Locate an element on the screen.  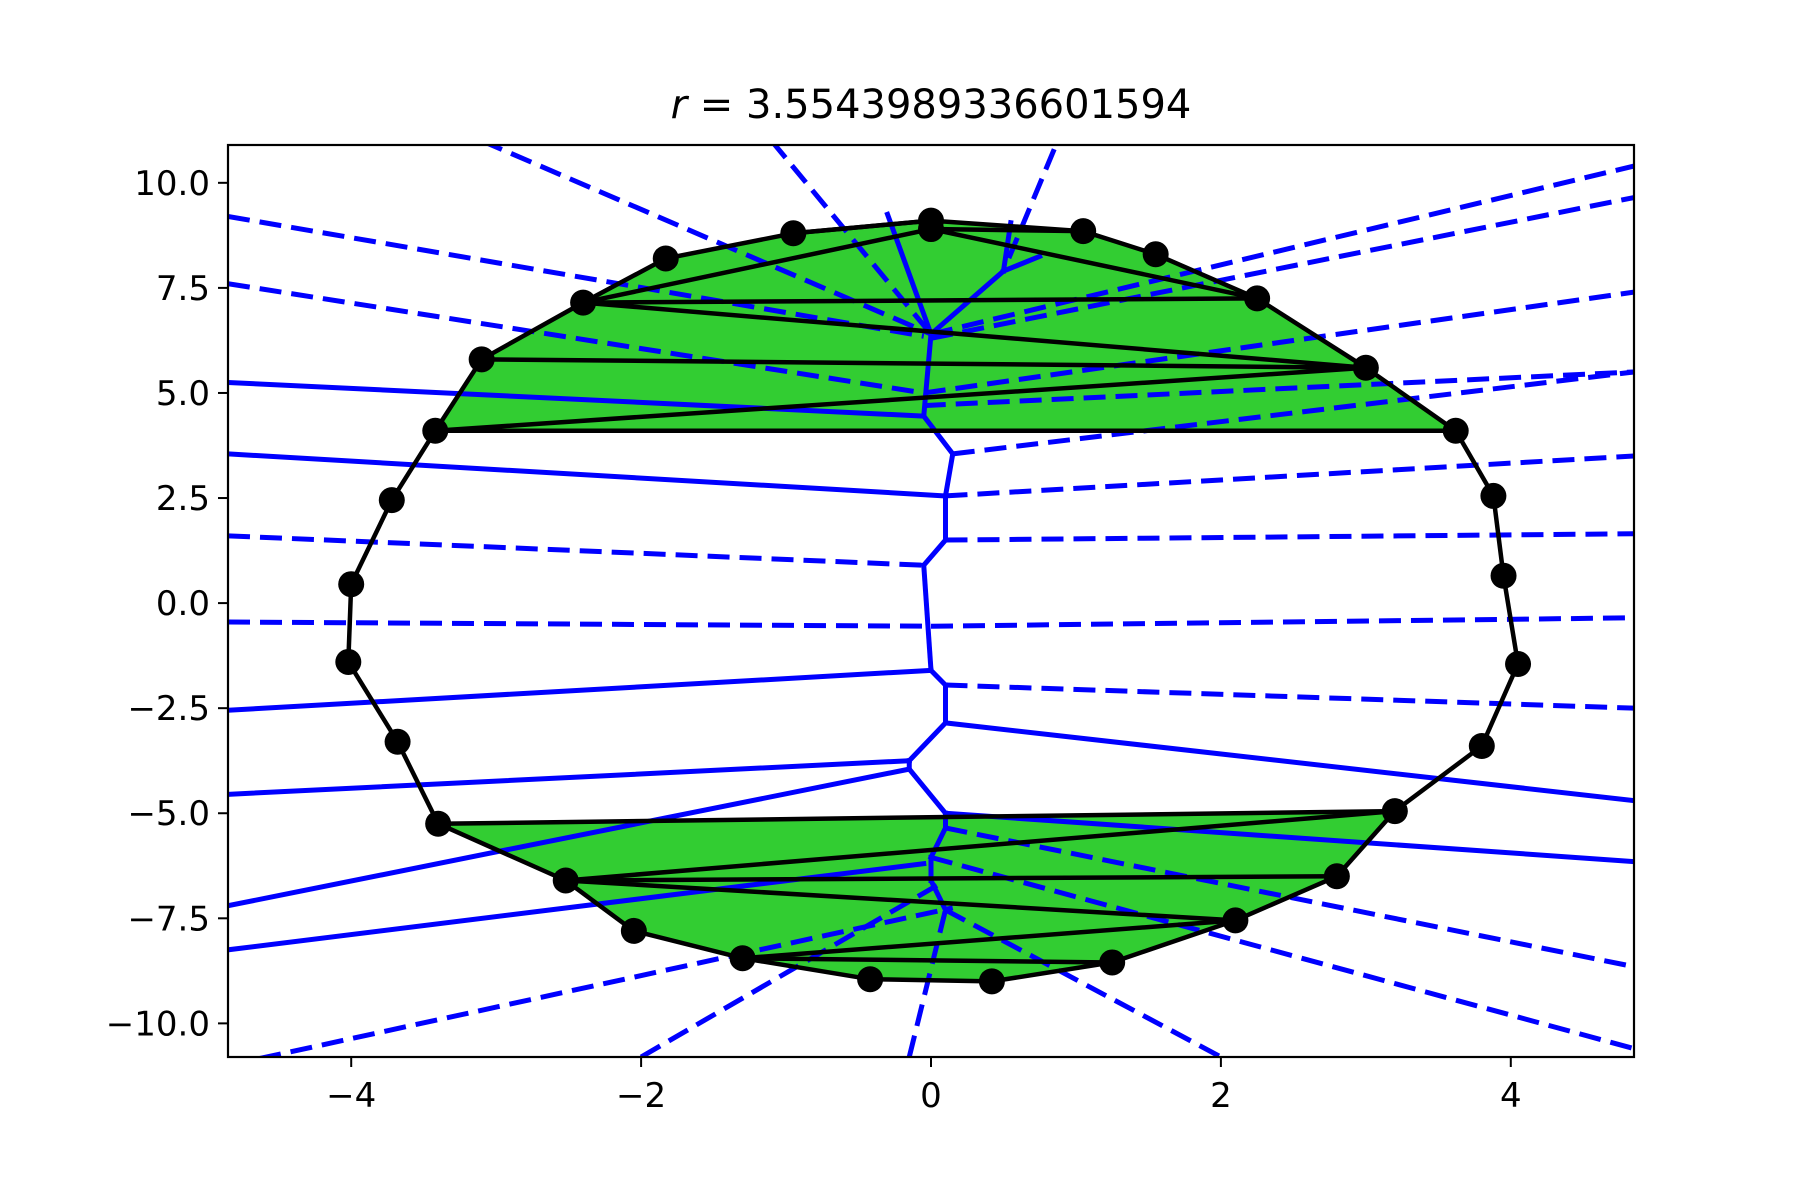
title-value: 3.5543989336601594 is located at coordinates (968, 105).